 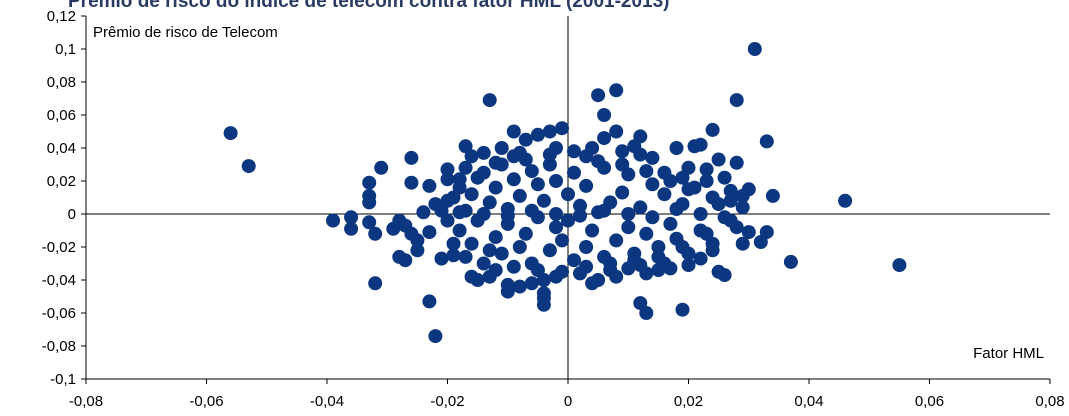 I want to click on x-tick-label: 0,06, so click(x=929, y=401).